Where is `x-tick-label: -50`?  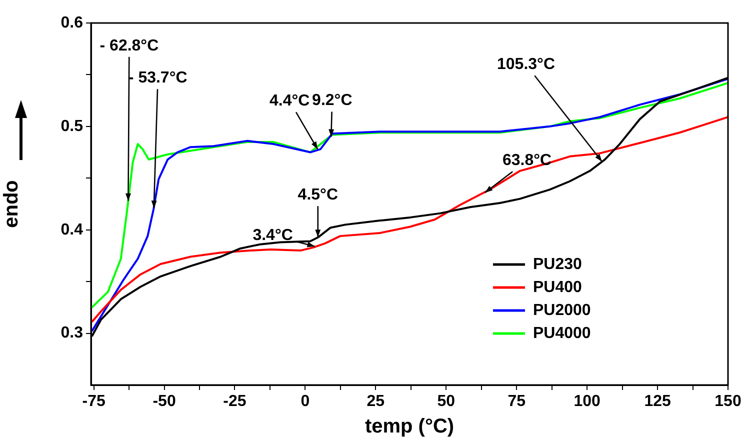 x-tick-label: -50 is located at coordinates (164, 401).